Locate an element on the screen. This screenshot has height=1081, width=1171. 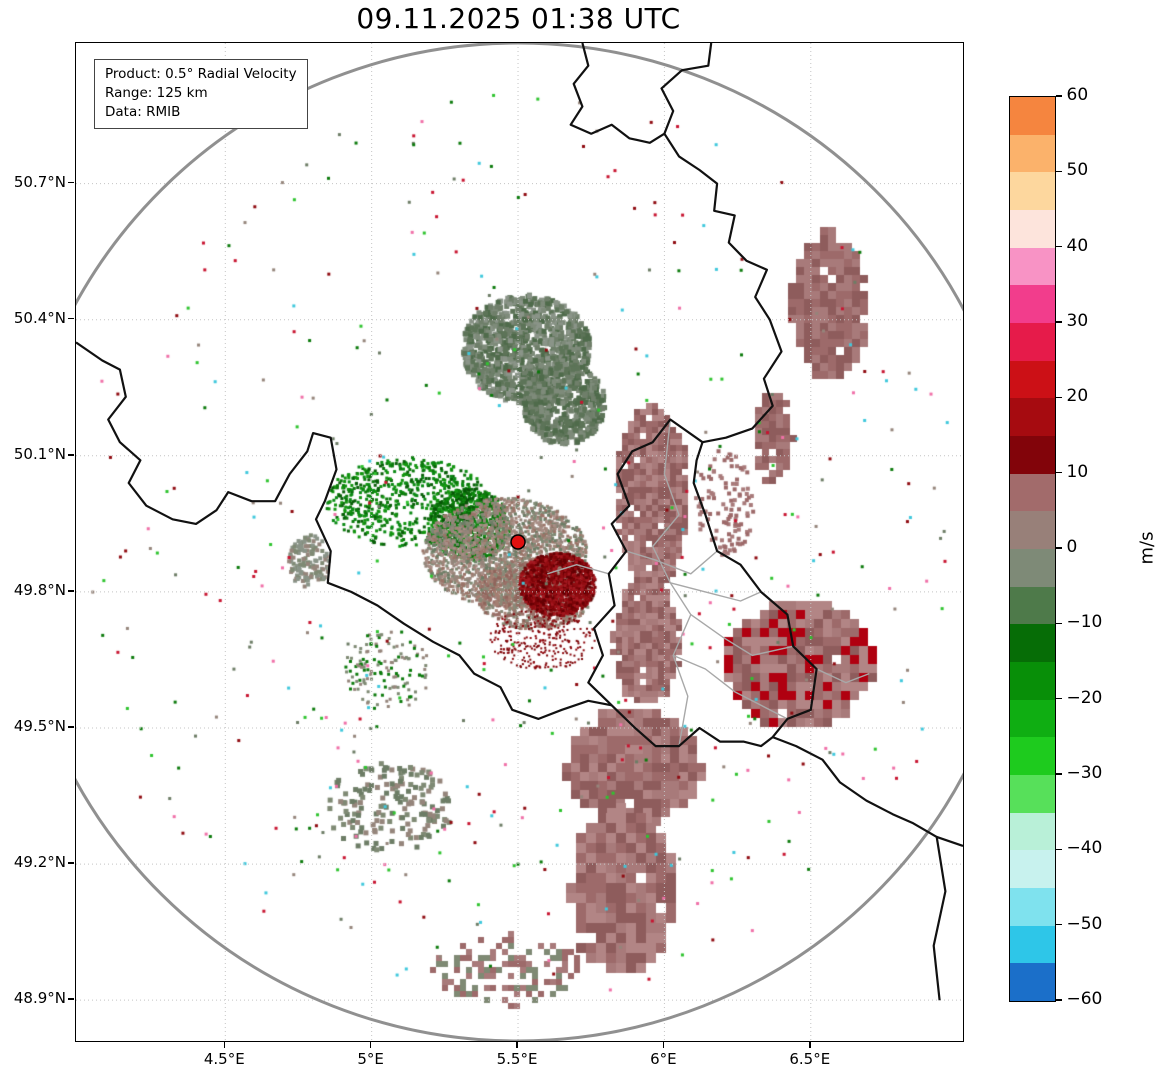
x-tick-label: 4.5°E is located at coordinates (224, 1059).